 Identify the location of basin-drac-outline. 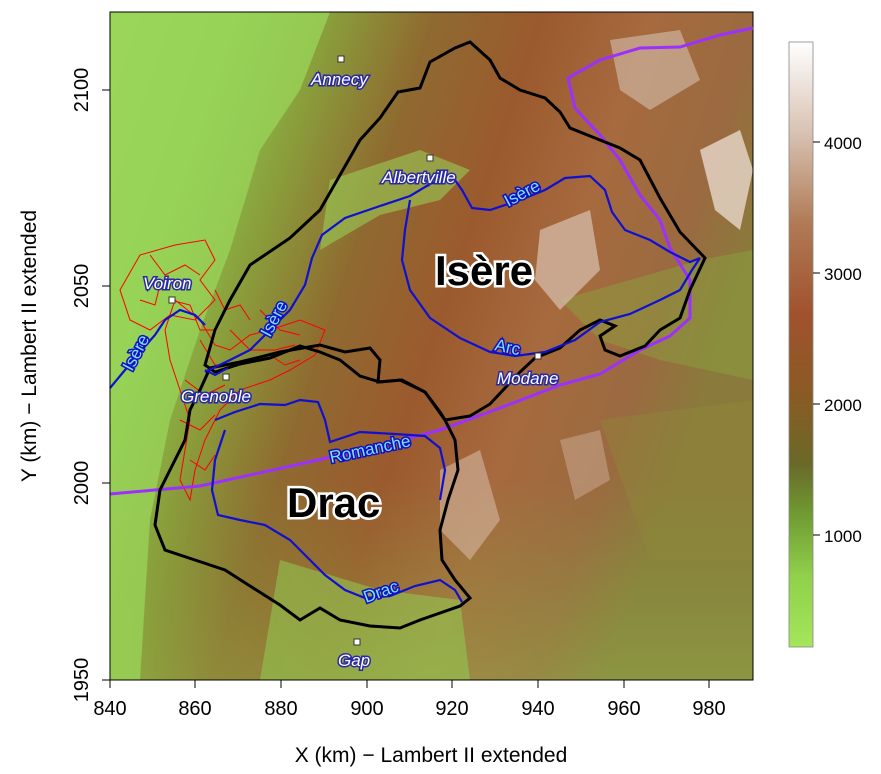
(313, 486).